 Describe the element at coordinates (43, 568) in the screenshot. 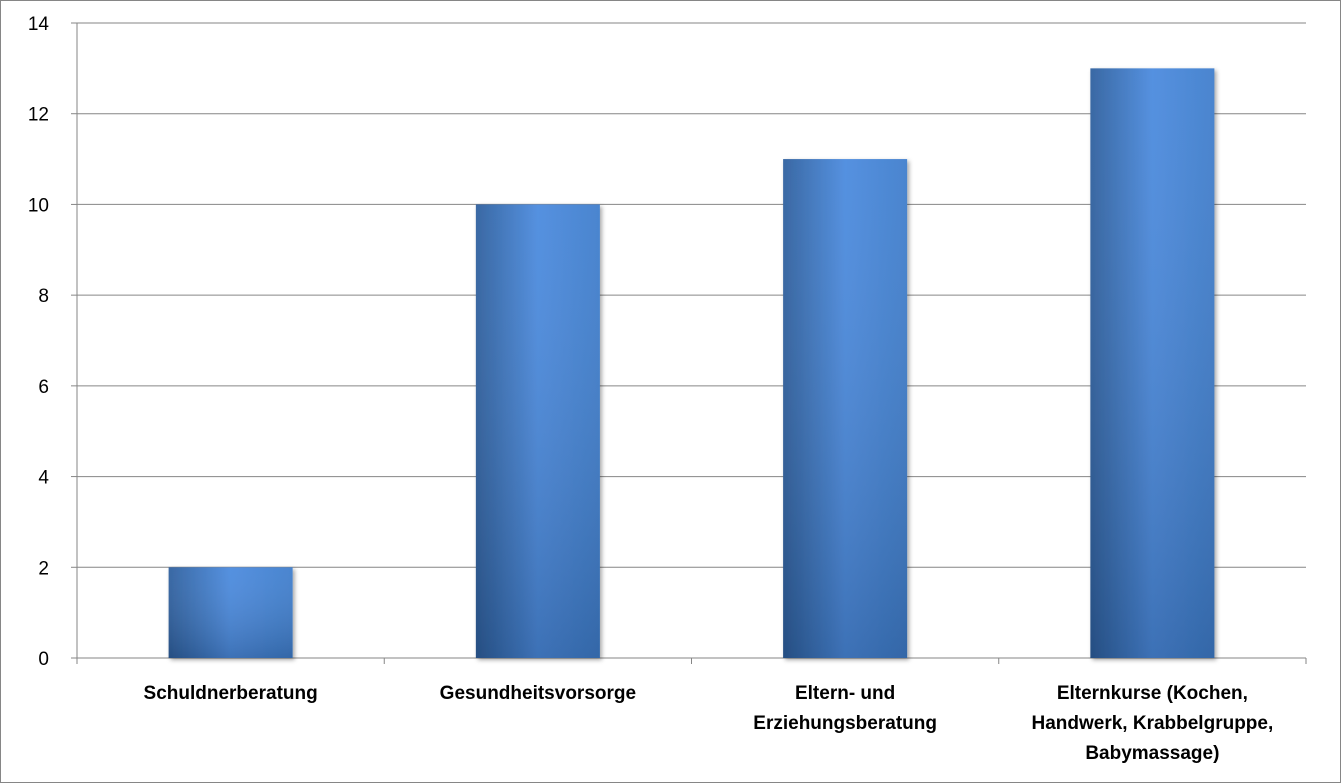

I see `y-tick-label: 2` at that location.